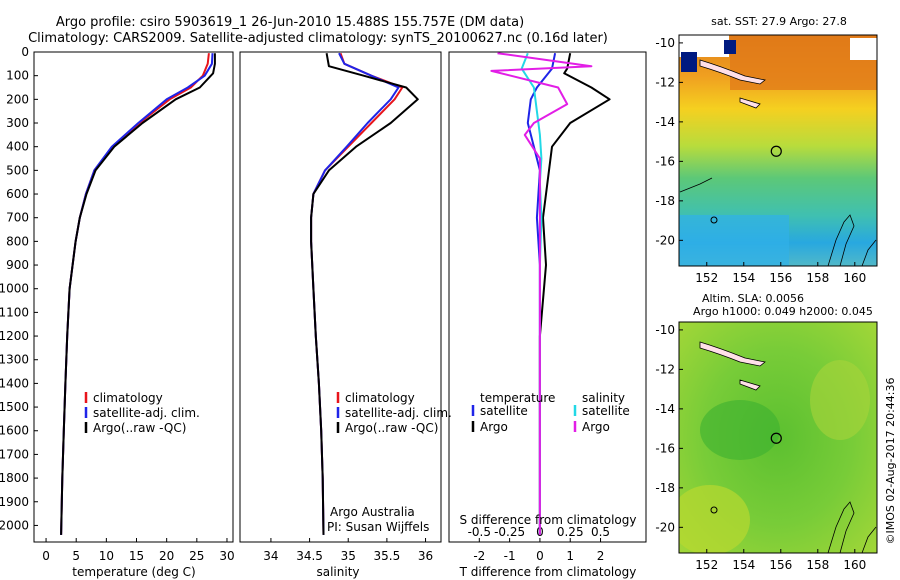 The image size is (900, 580). I want to click on sla-map-frame, so click(778, 437).